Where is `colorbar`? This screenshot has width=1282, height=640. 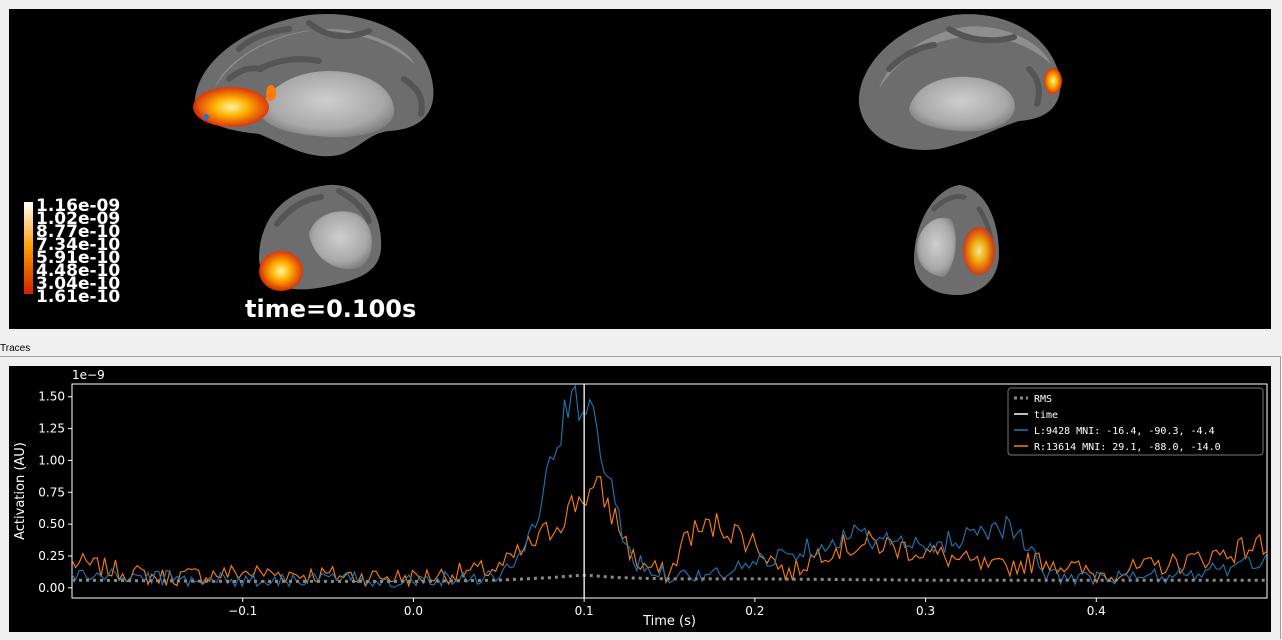 colorbar is located at coordinates (28, 248).